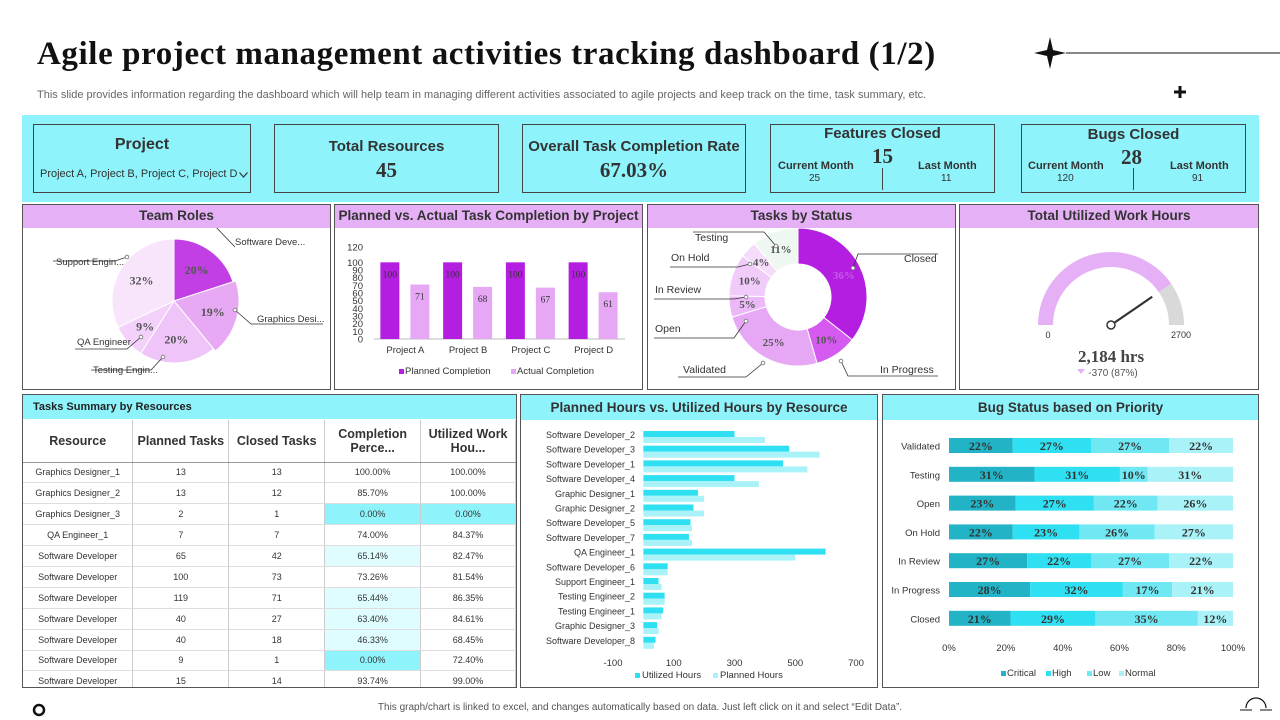  What do you see at coordinates (357, 317) in the screenshot?
I see `y-tick-label: 30` at bounding box center [357, 317].